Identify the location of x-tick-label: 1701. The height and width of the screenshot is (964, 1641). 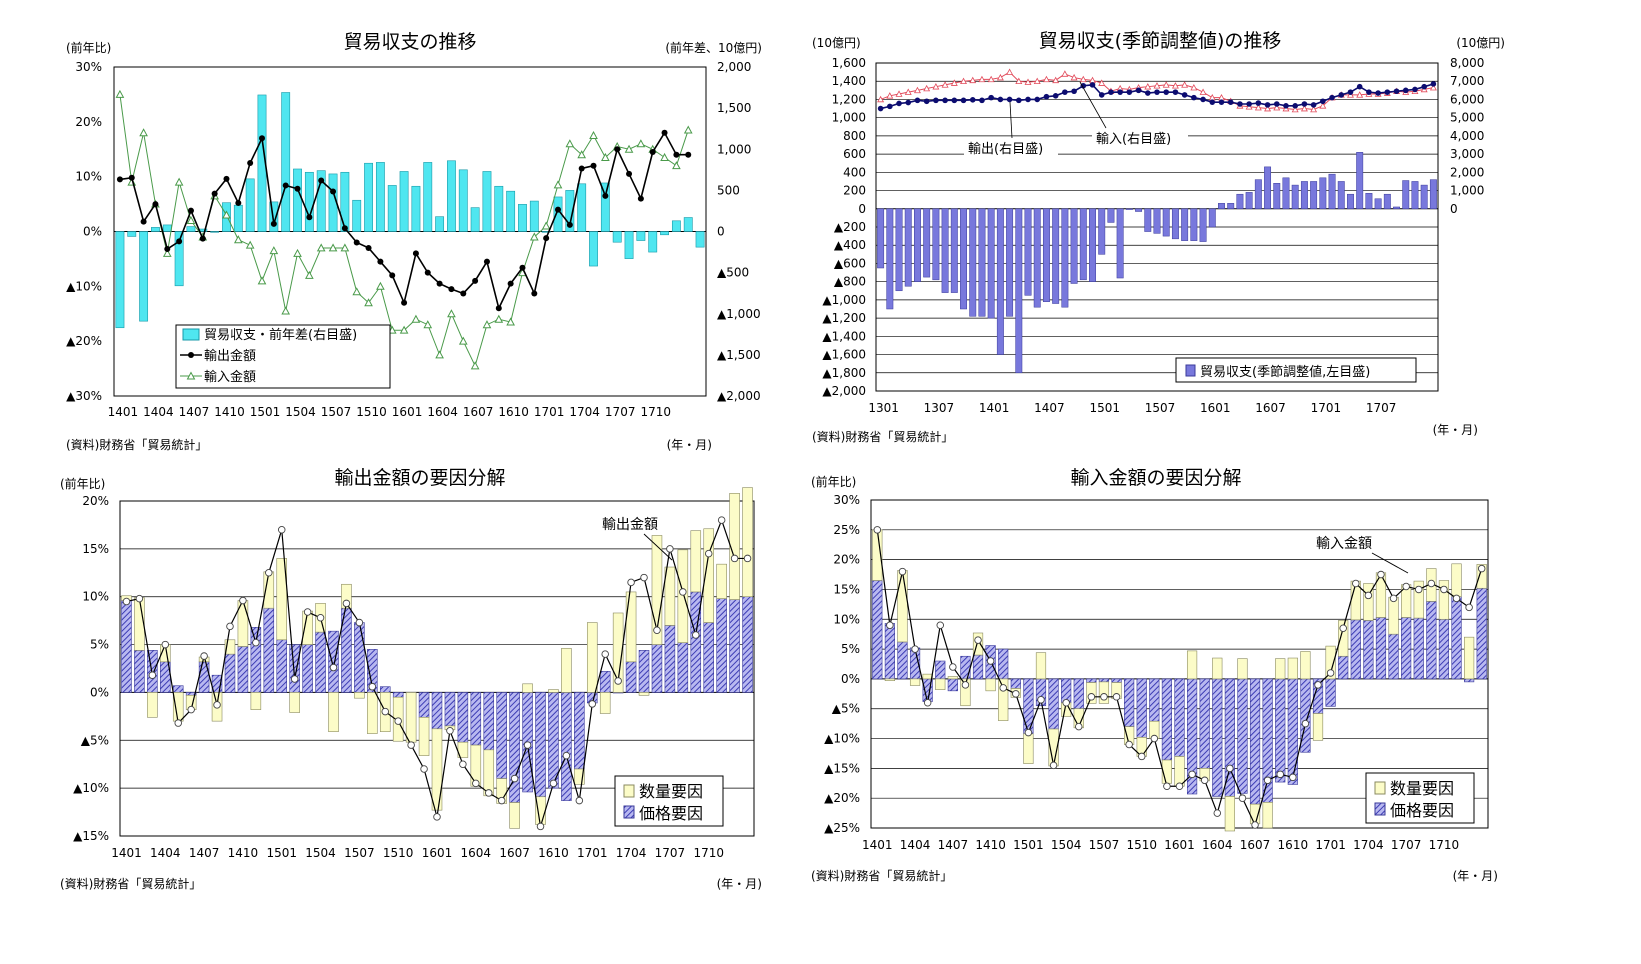
(549, 412).